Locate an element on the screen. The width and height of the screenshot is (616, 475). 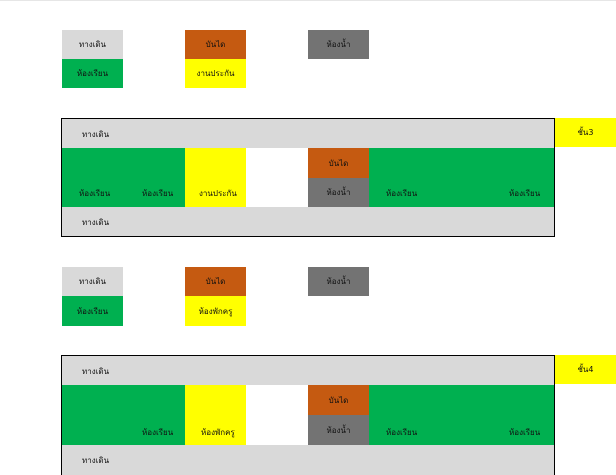
floor3-walkway-bottom-label: ทางเดิน is located at coordinates (96, 222).